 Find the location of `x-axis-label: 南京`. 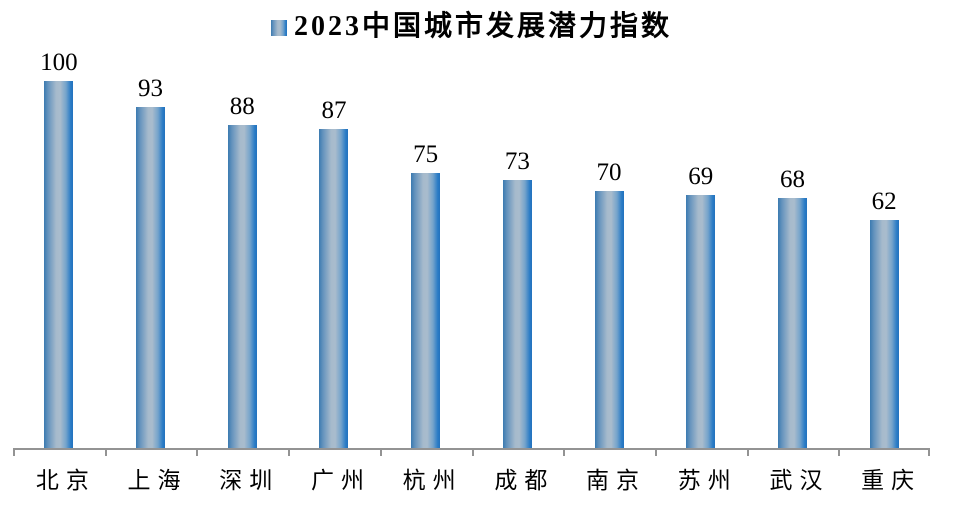

x-axis-label: 南京 is located at coordinates (616, 480).